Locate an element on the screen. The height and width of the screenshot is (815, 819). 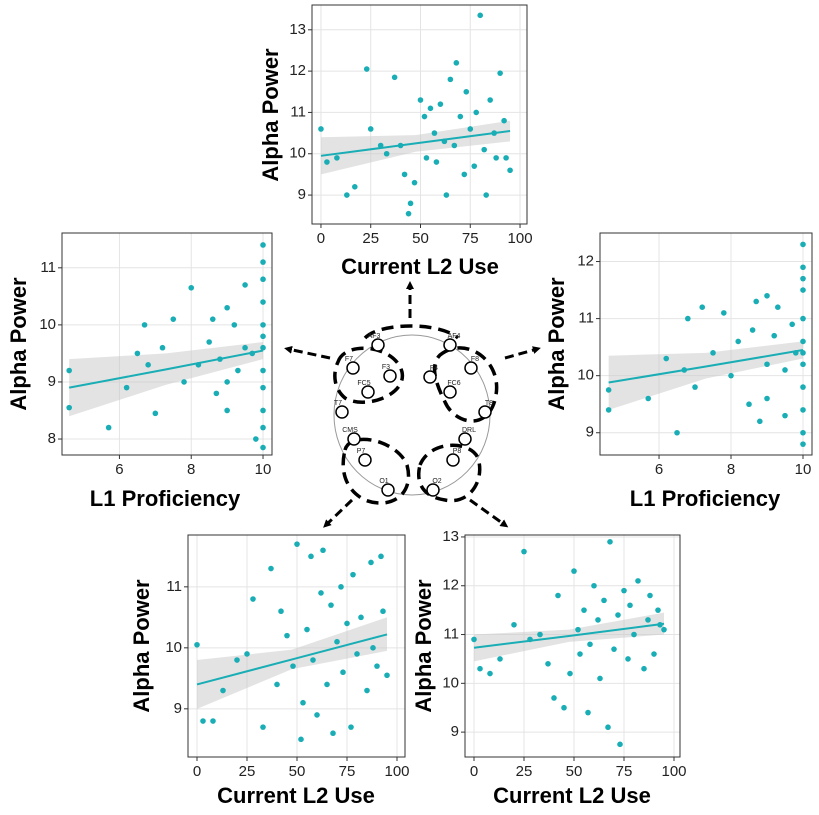
fit-line is located at coordinates (415, 143).